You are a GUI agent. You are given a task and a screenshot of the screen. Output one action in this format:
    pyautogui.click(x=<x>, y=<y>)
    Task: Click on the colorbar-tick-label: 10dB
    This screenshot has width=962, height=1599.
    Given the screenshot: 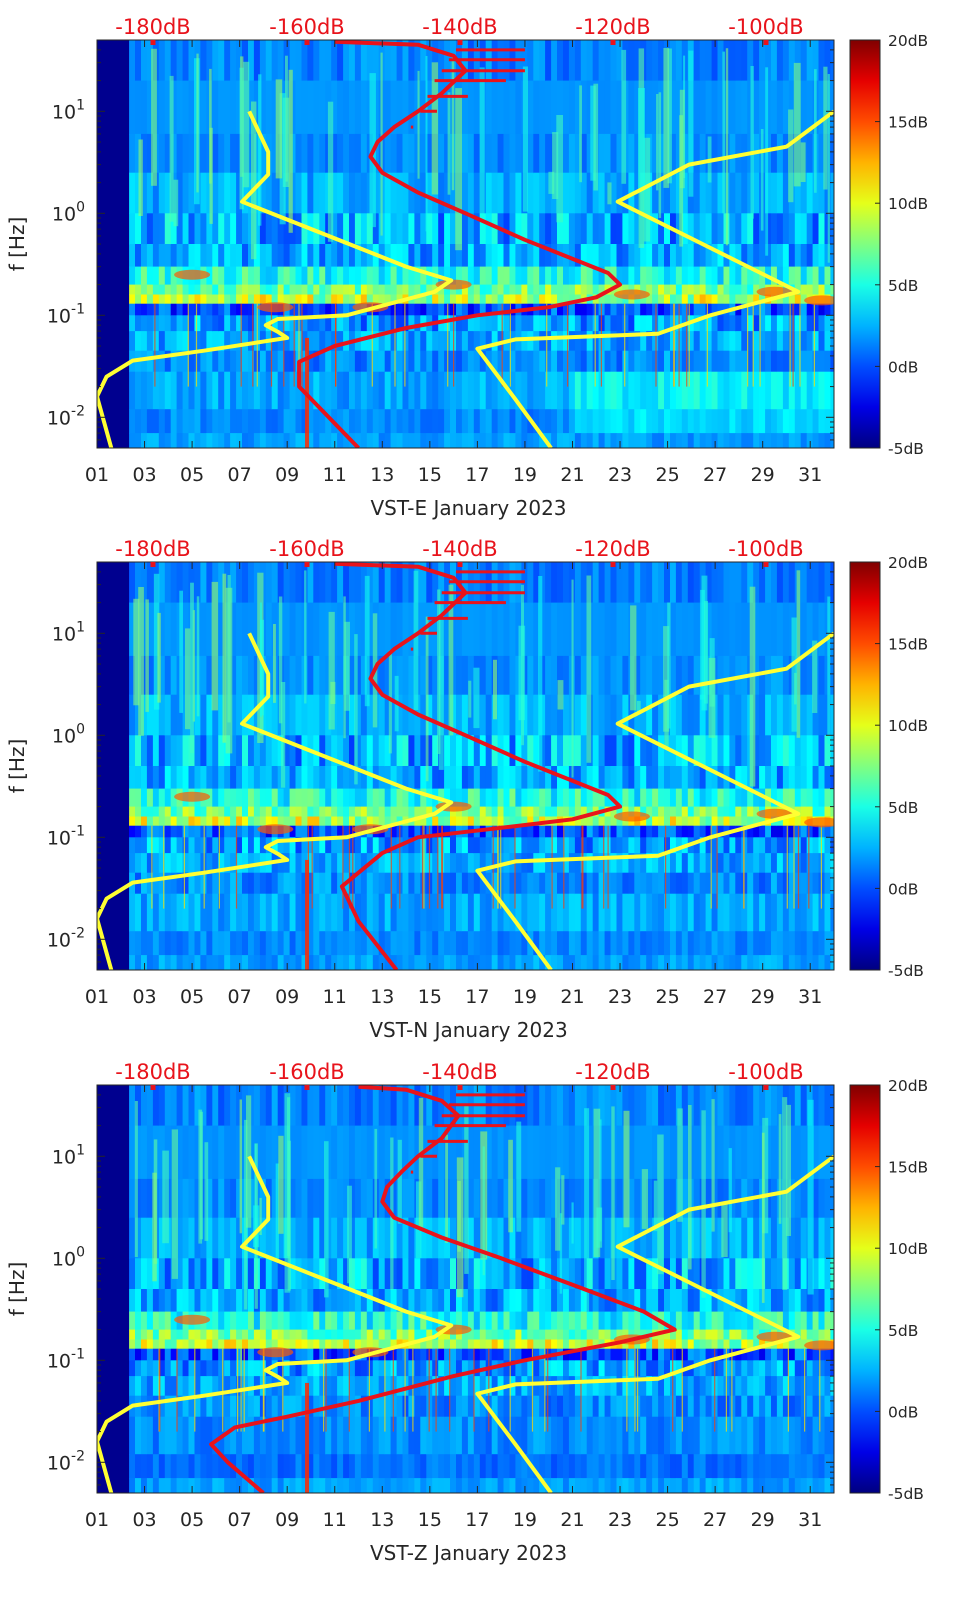 What is the action you would take?
    pyautogui.click(x=908, y=1249)
    